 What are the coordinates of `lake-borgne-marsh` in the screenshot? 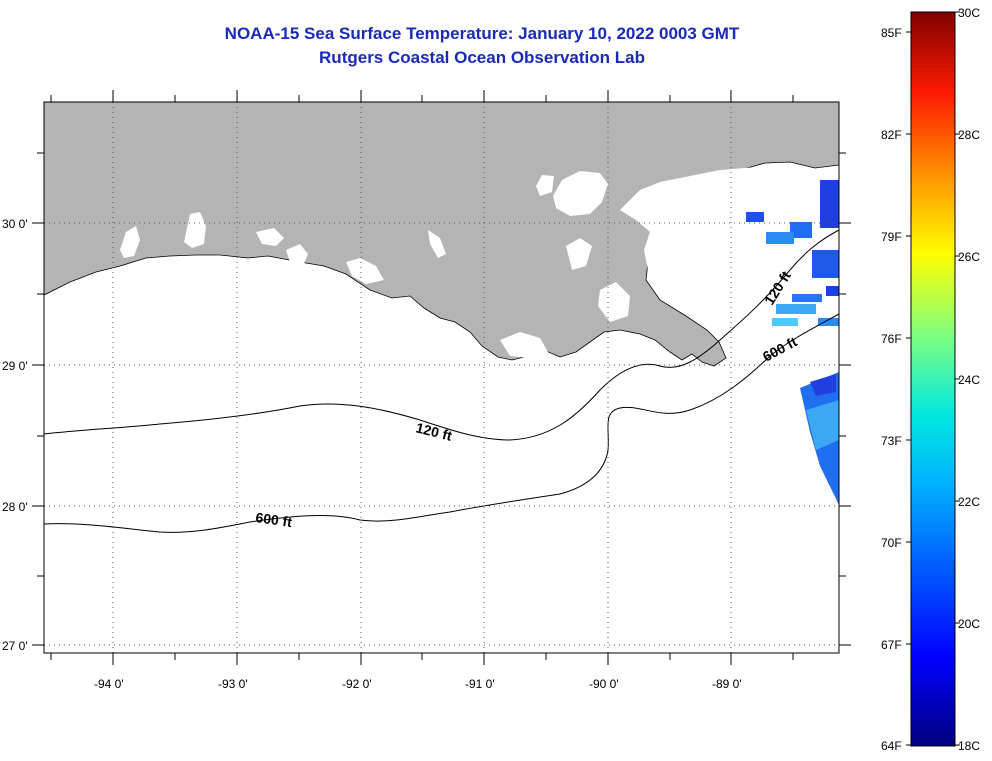 It's located at (729, 254).